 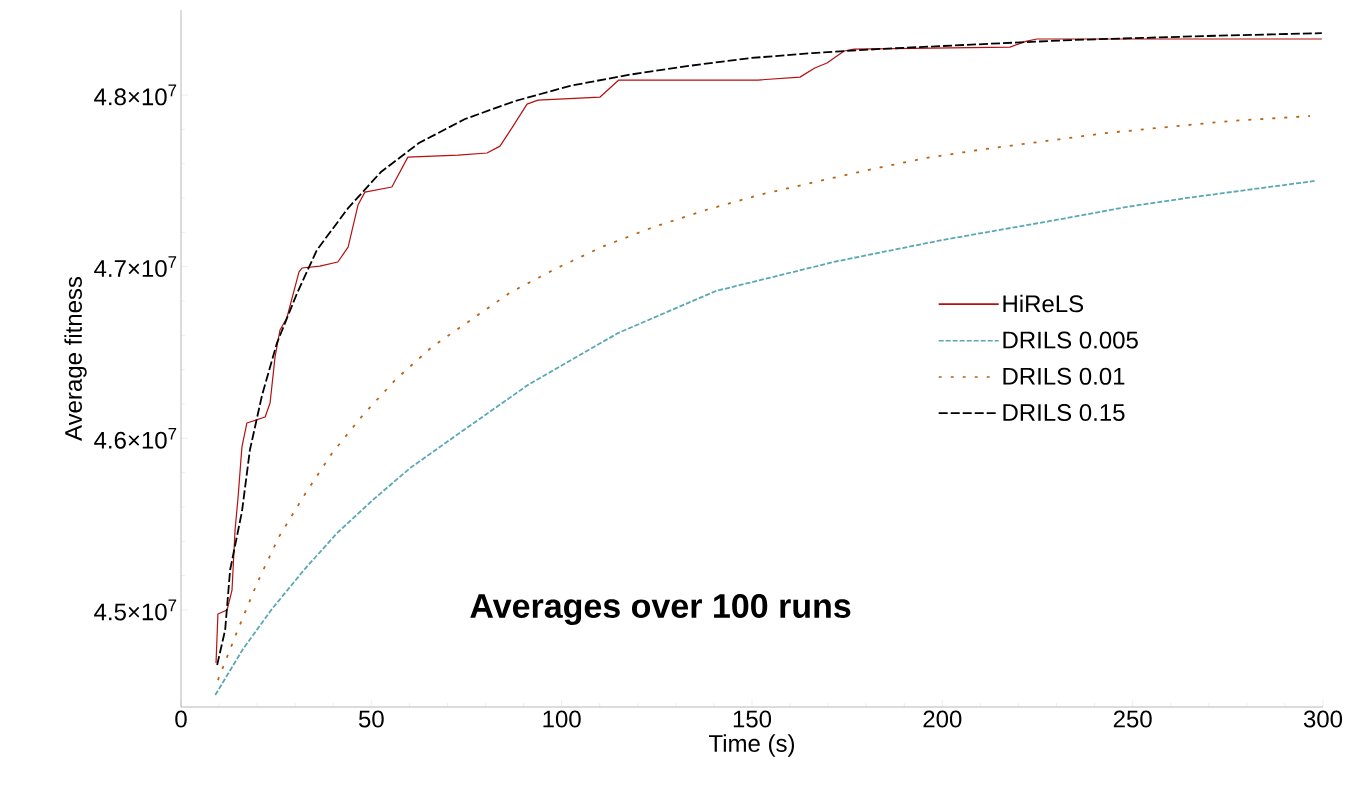 I want to click on y-axis-title: Average fitness, so click(x=75, y=358).